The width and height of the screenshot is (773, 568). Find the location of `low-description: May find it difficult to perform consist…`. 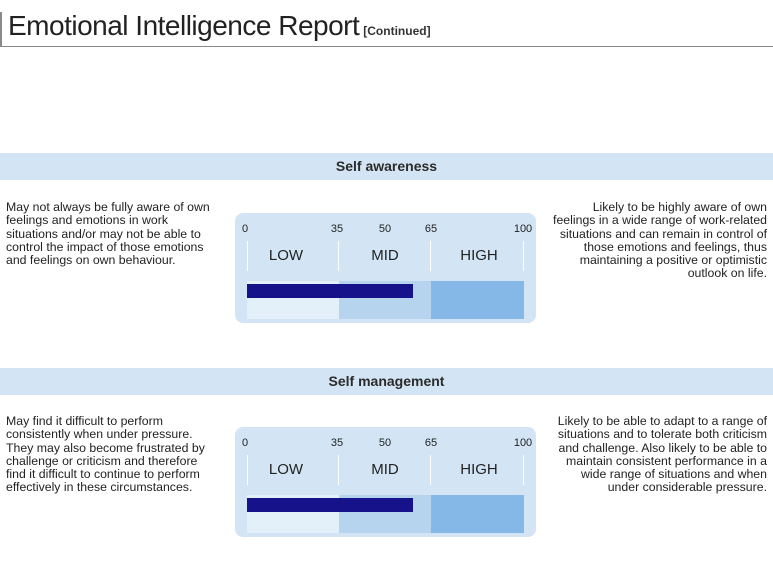

low-description: May find it difficult to perform consist… is located at coordinates (105, 454).